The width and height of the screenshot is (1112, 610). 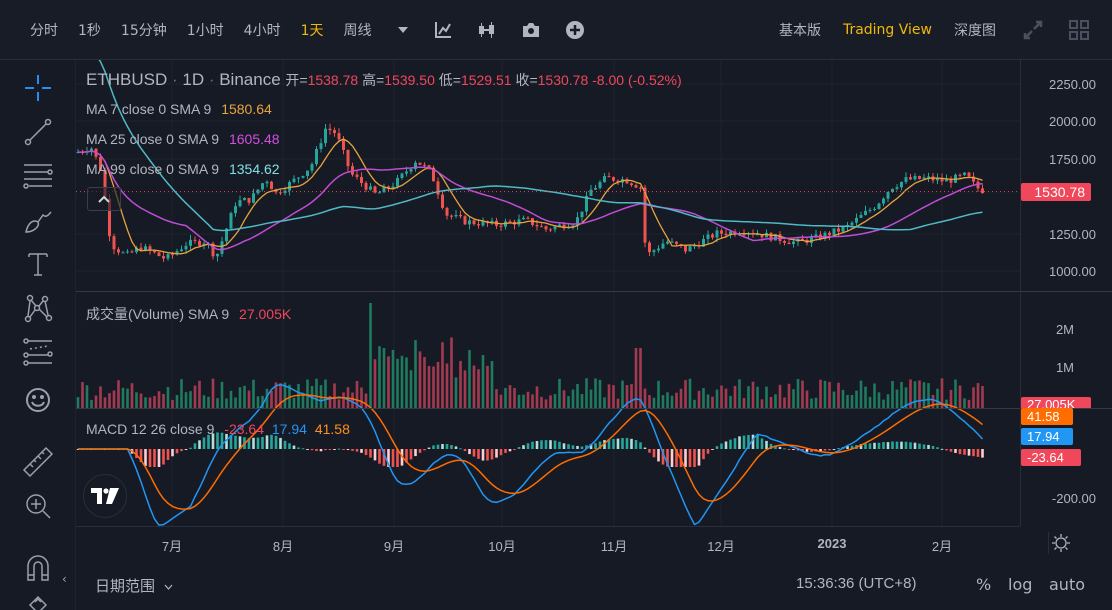 What do you see at coordinates (153, 169) in the screenshot?
I see `ma99-label: MA 99 close 0 SMA 9` at bounding box center [153, 169].